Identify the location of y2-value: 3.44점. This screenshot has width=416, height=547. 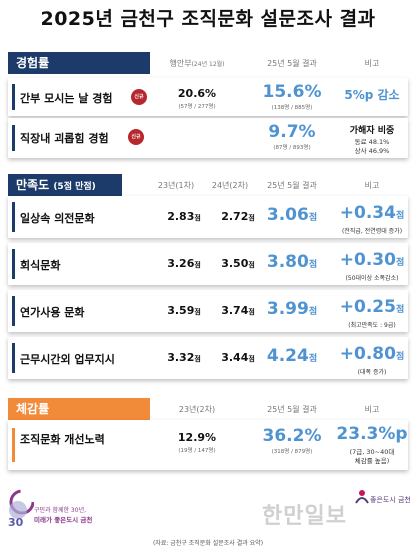
(238, 357).